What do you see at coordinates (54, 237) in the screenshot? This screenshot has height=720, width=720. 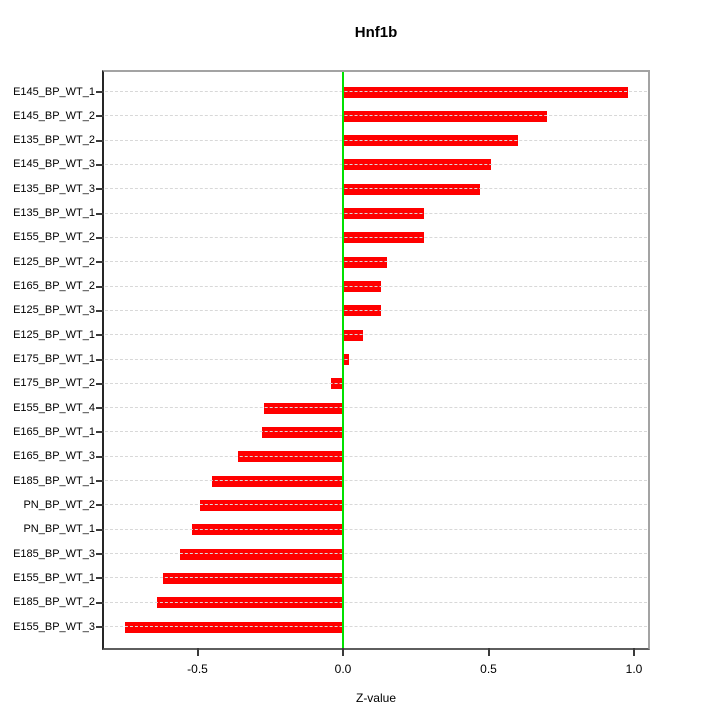 I see `y-axis-label: E155_BP_WT_2` at bounding box center [54, 237].